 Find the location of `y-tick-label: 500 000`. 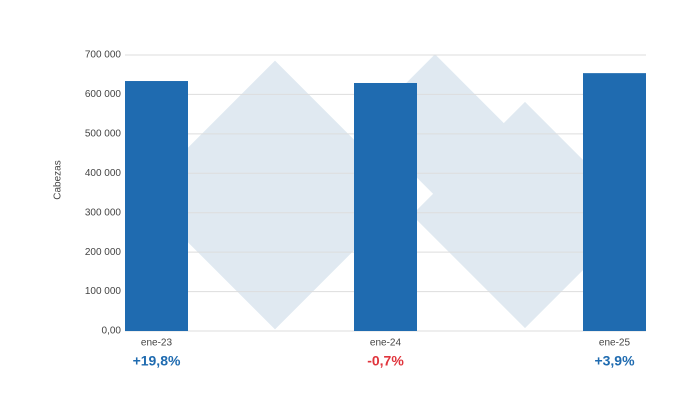

y-tick-label: 500 000 is located at coordinates (103, 133).